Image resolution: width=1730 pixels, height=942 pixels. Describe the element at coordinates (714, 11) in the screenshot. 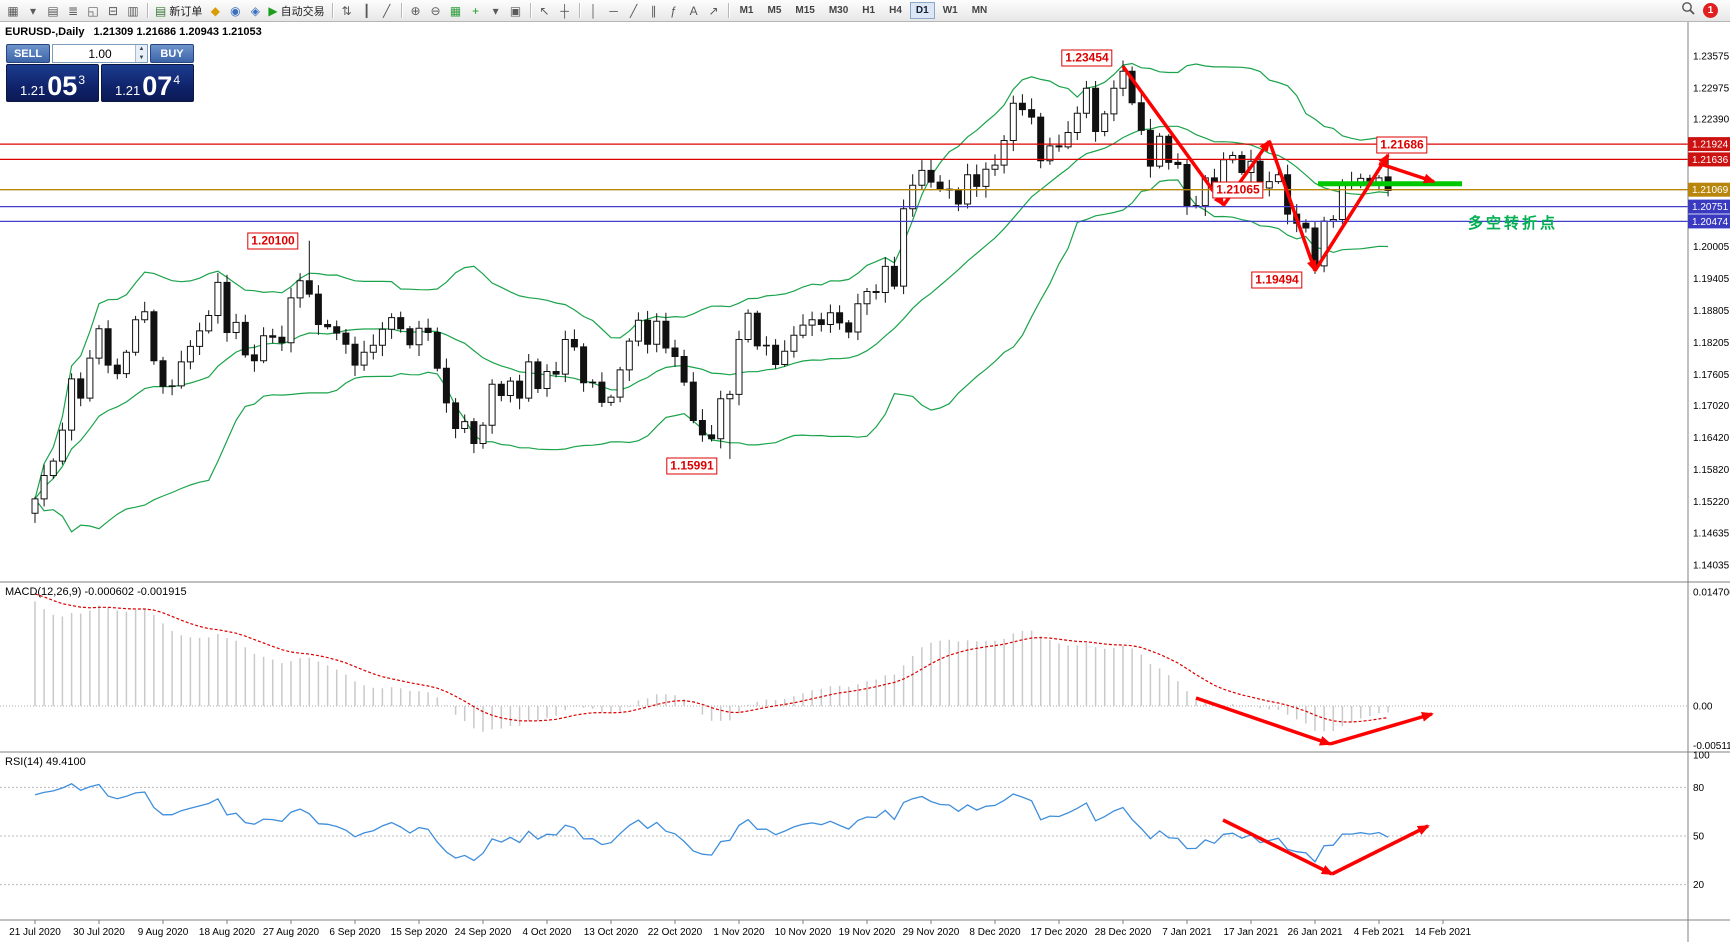

I see `arrows-tool-button: ↗` at that location.